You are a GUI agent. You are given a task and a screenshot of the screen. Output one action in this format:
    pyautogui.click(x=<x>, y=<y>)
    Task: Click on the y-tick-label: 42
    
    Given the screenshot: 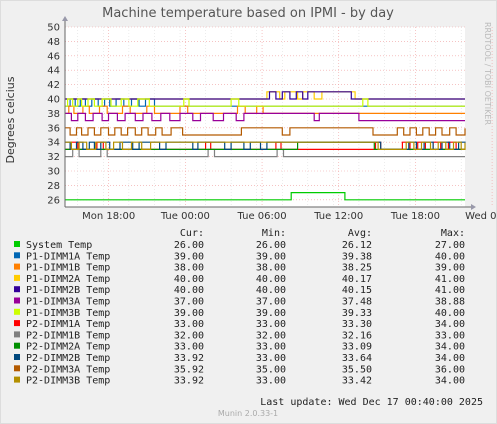 What is the action you would take?
    pyautogui.click(x=53, y=85)
    